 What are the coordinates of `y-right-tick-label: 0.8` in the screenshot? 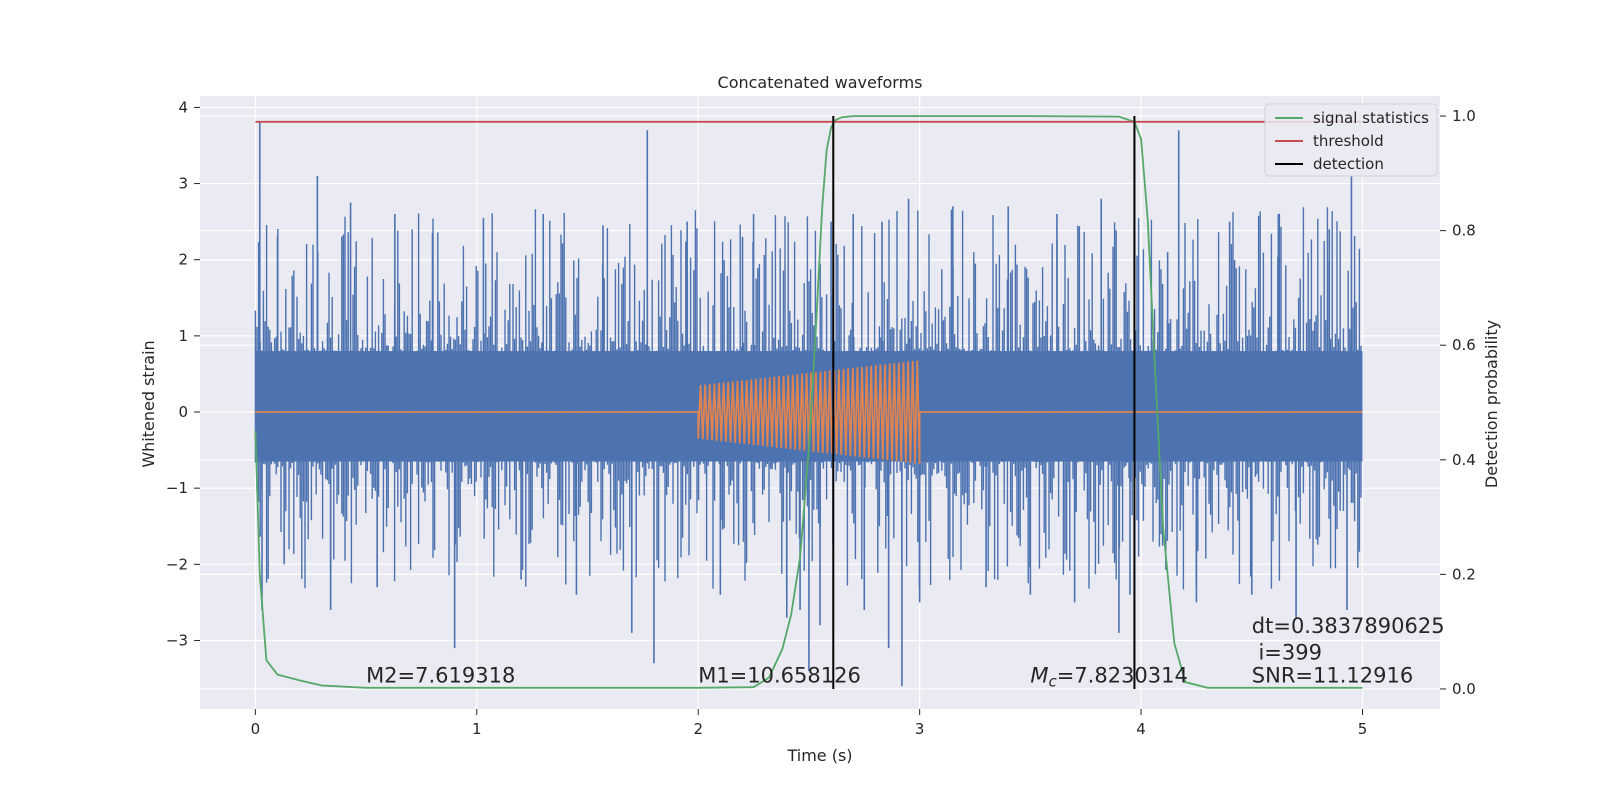 It's located at (1464, 231).